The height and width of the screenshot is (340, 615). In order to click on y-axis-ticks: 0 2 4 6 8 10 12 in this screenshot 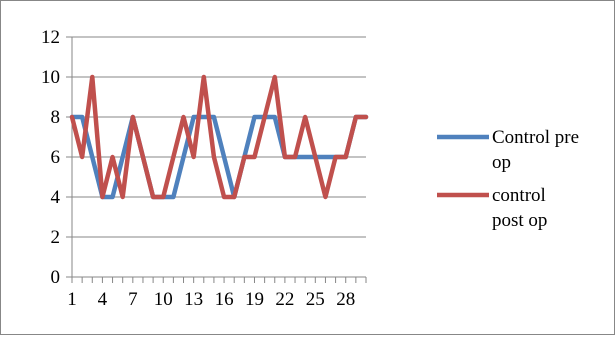, I will do `click(56, 157)`.